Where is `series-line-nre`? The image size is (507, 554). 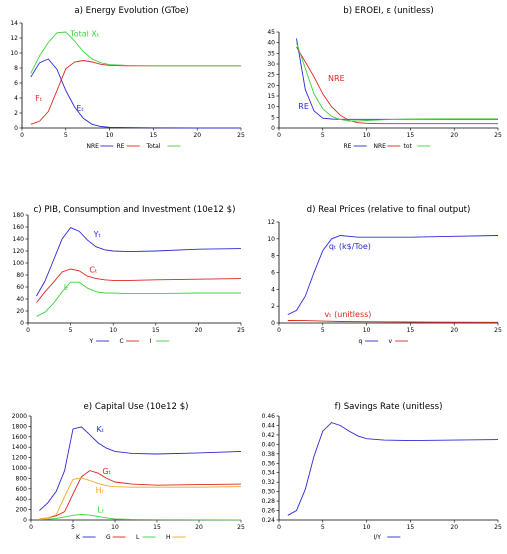 series-line-nre is located at coordinates (135, 93).